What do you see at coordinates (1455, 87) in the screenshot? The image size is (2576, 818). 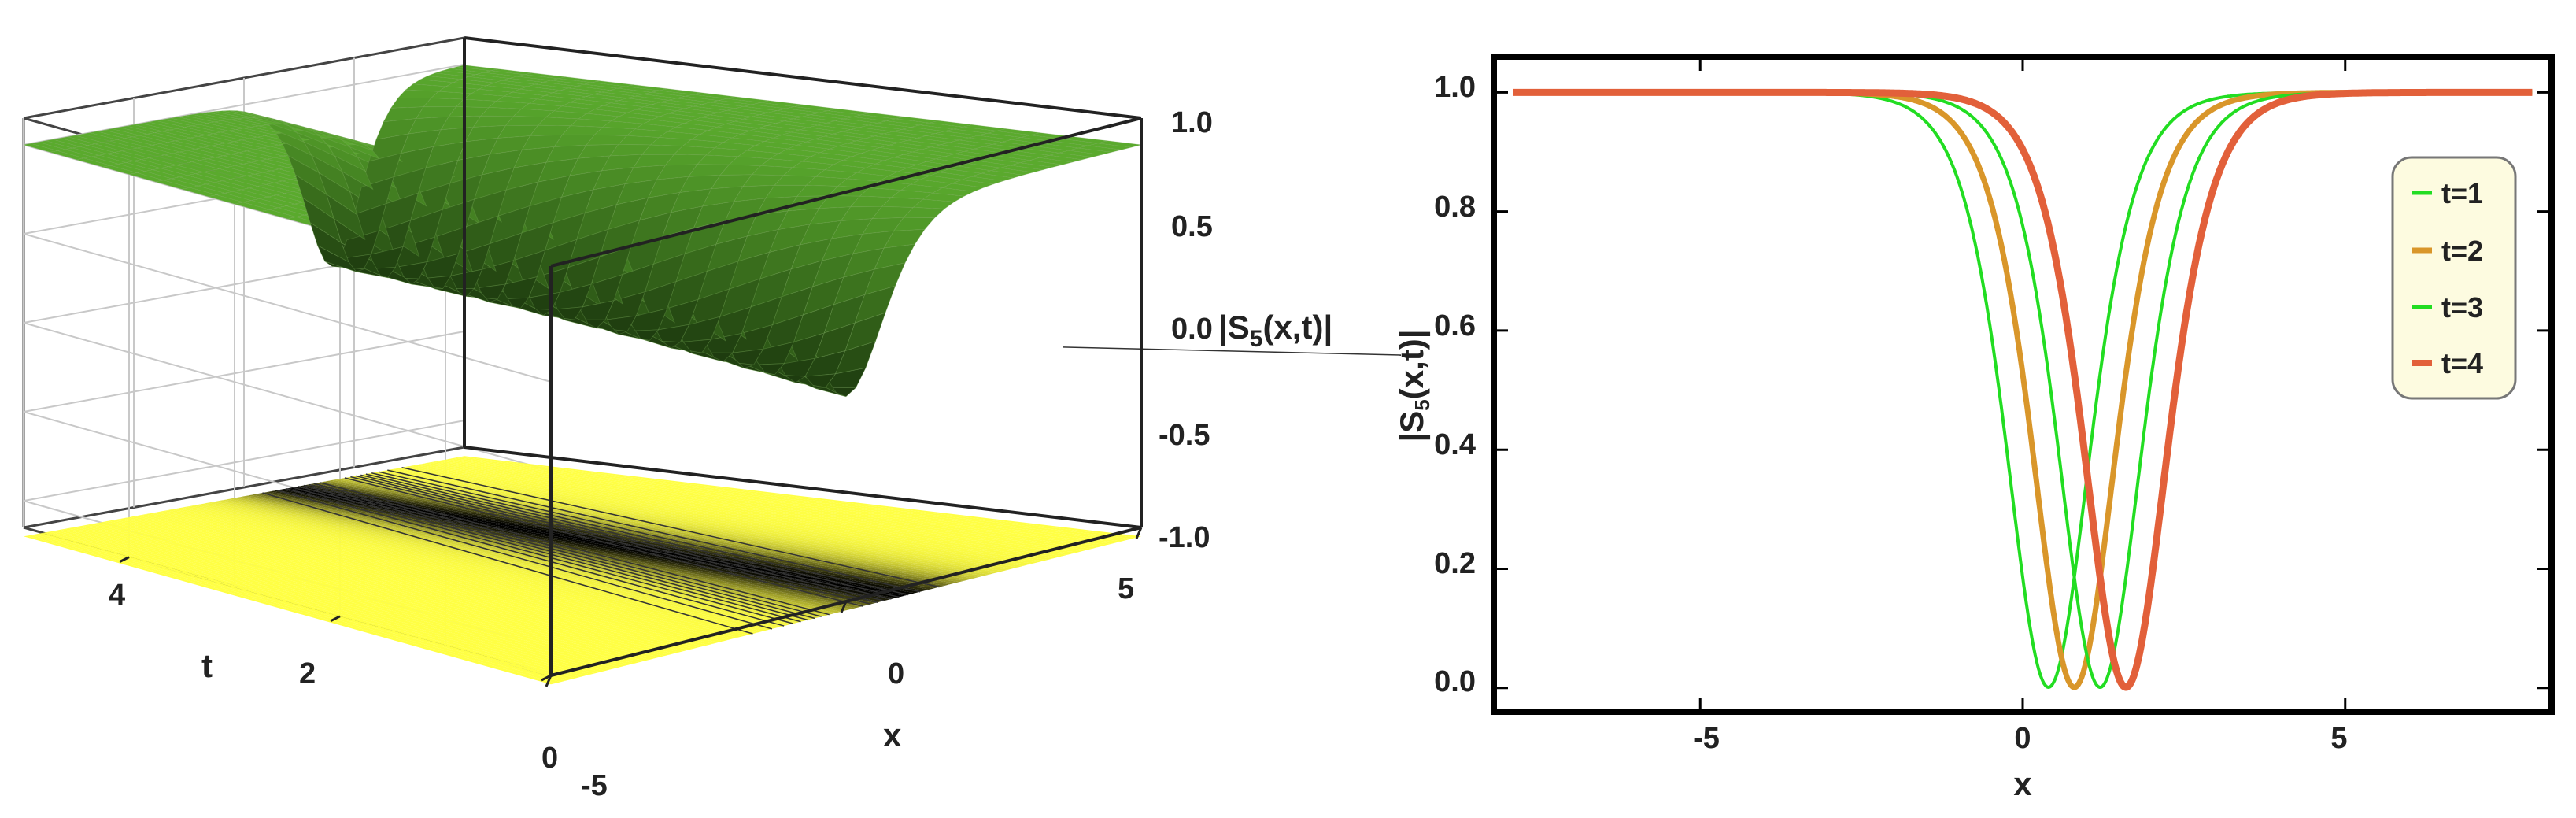 I see `y-tick-label: 1.0` at bounding box center [1455, 87].